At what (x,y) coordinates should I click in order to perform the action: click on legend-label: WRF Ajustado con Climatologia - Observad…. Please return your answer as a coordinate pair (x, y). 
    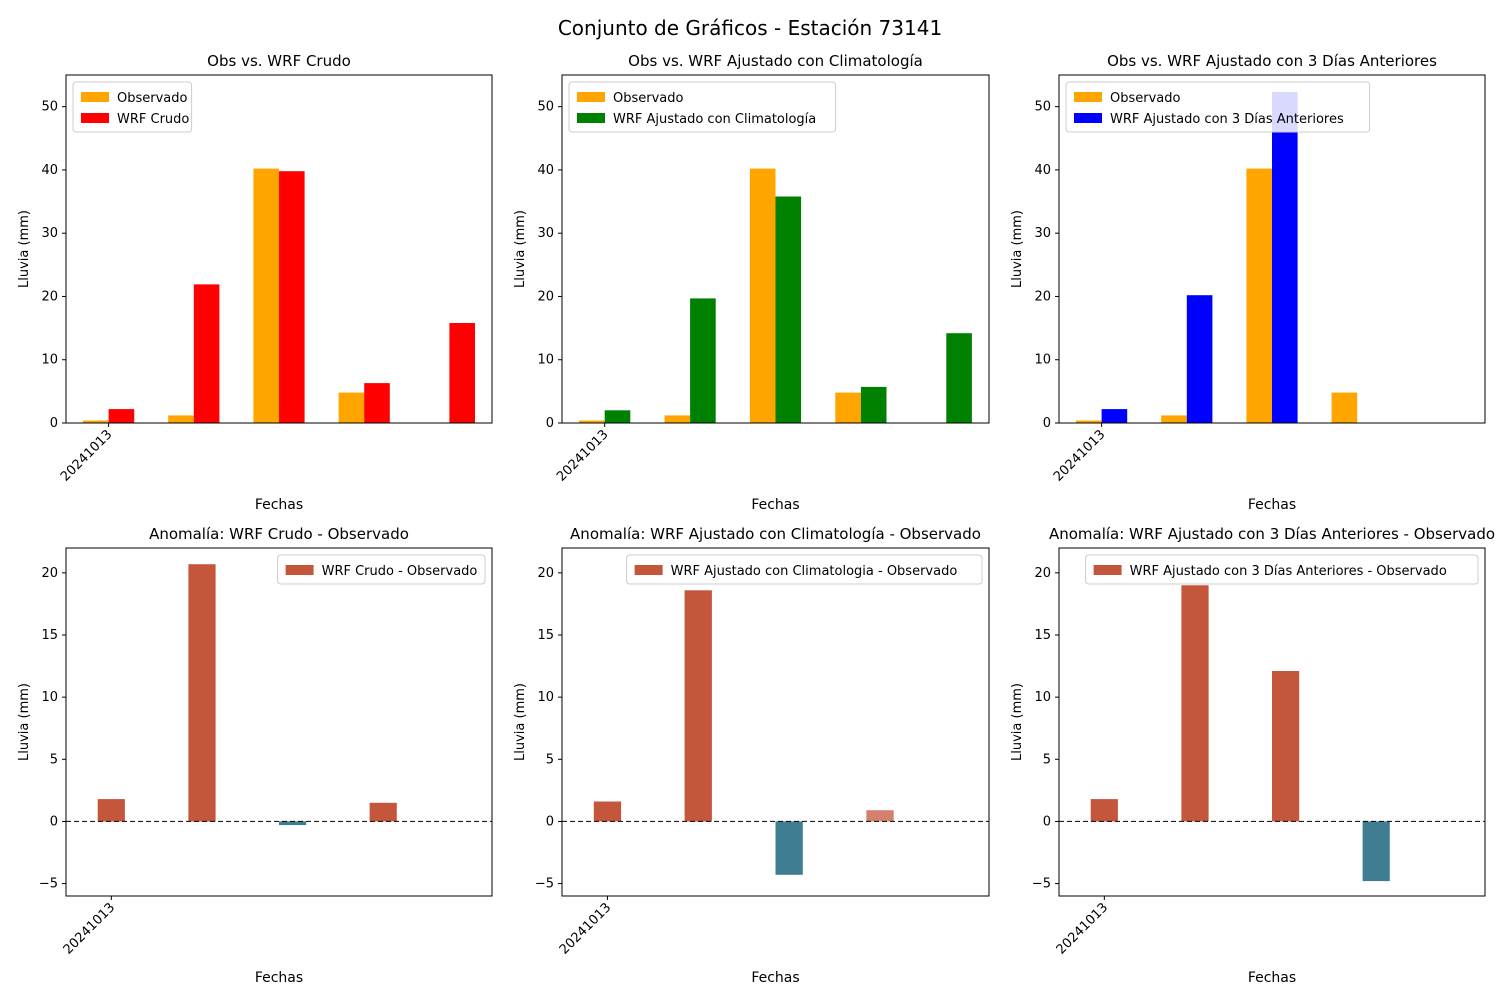
    Looking at the image, I should click on (814, 571).